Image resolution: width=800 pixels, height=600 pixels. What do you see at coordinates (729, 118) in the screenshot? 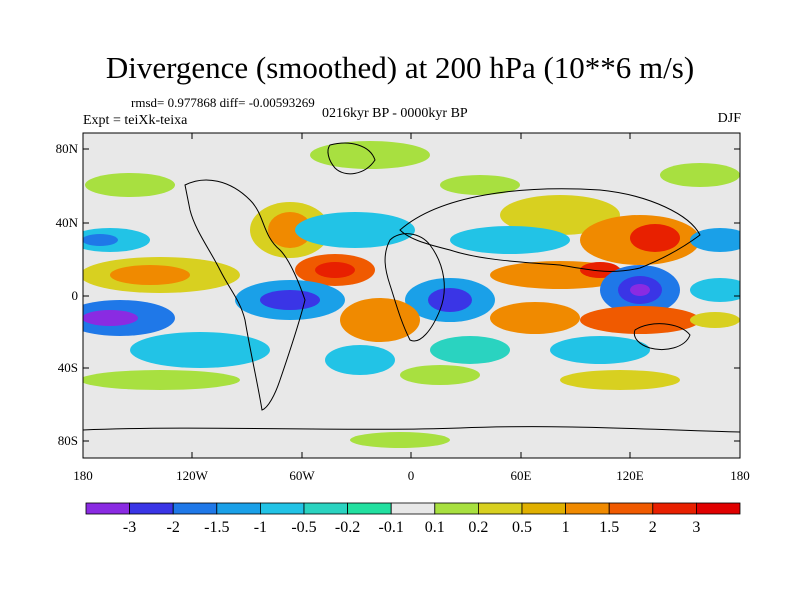
I see `season-label: DJF` at bounding box center [729, 118].